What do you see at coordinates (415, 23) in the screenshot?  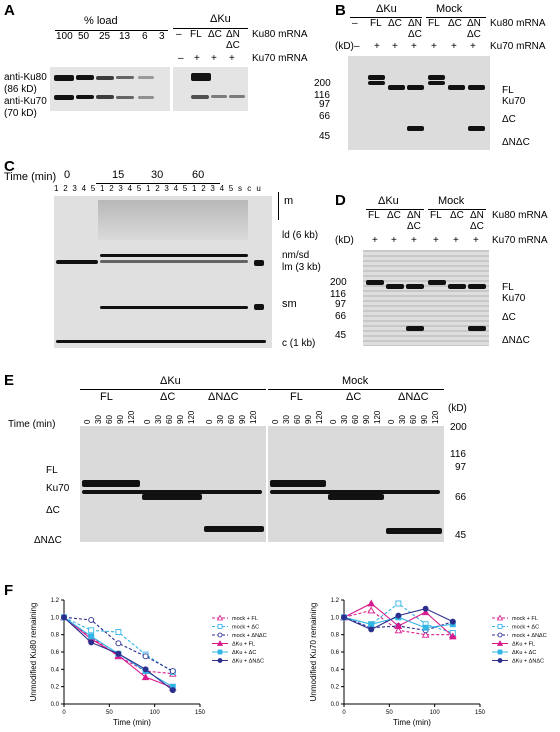 I see `b-ku80-opt-4: ΔN` at bounding box center [415, 23].